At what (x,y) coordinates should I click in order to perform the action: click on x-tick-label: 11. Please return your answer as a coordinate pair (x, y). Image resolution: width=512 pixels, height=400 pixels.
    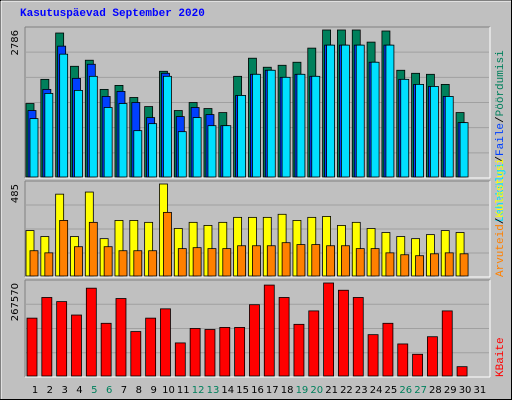
    Looking at the image, I should click on (183, 390).